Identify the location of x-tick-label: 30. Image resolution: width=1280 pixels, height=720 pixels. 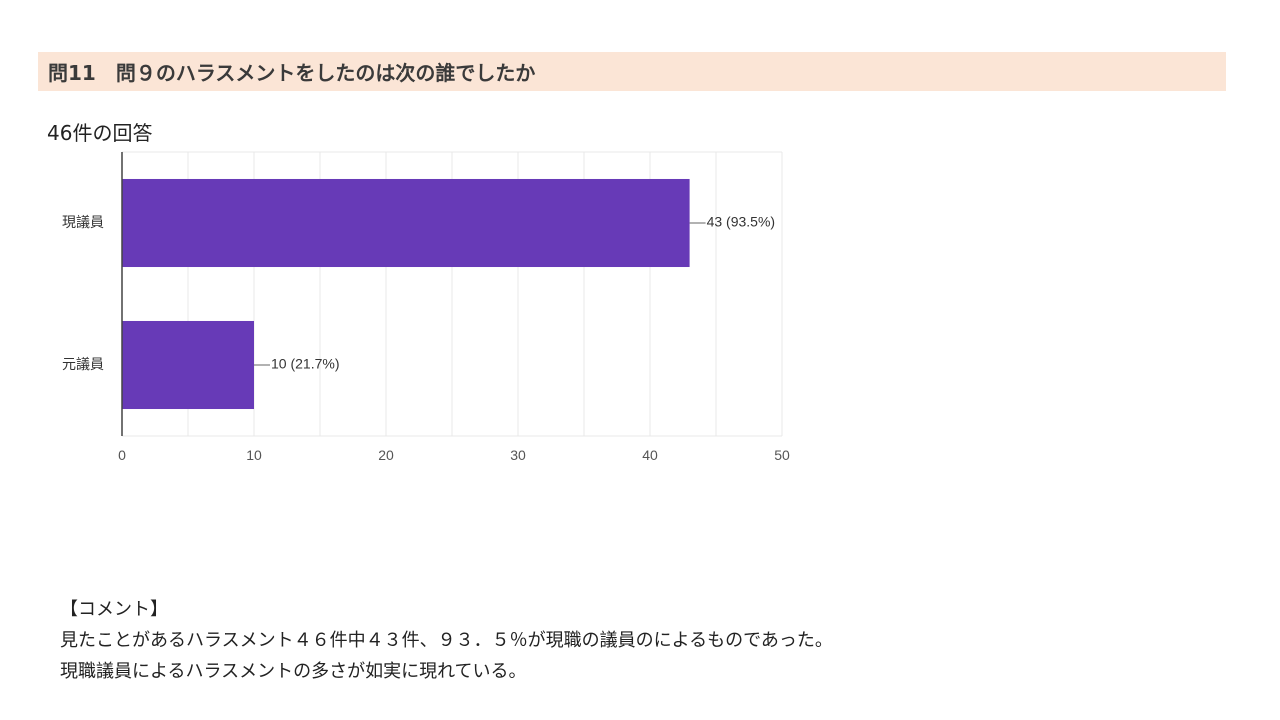
(518, 455).